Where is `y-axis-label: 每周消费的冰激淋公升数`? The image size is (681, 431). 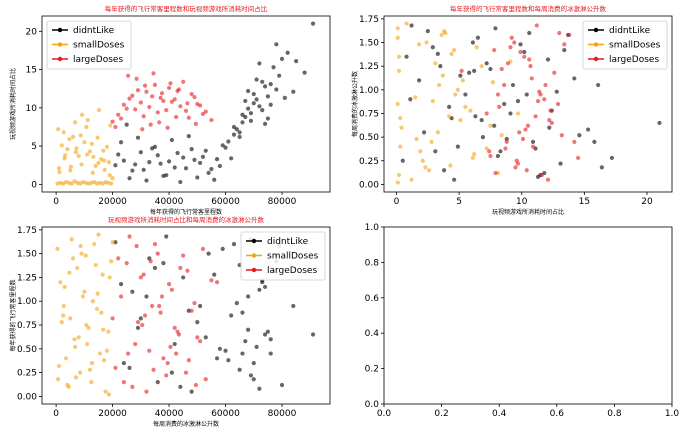
y-axis-label: 每周消费的冰激淋公升数 is located at coordinates (355, 104).